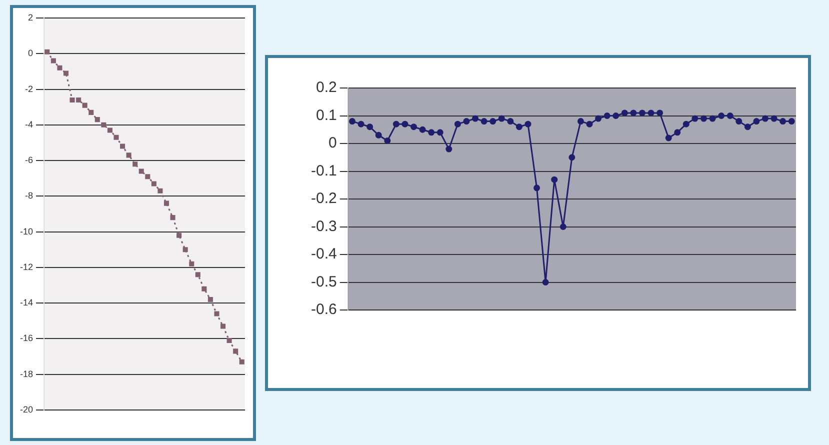 The height and width of the screenshot is (445, 829). Describe the element at coordinates (27, 409) in the screenshot. I see `y-tick-label: -20` at that location.